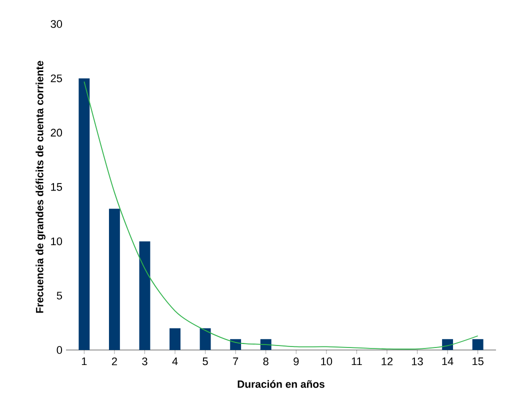  I want to click on x-axis-title: Duración en años, so click(281, 384).